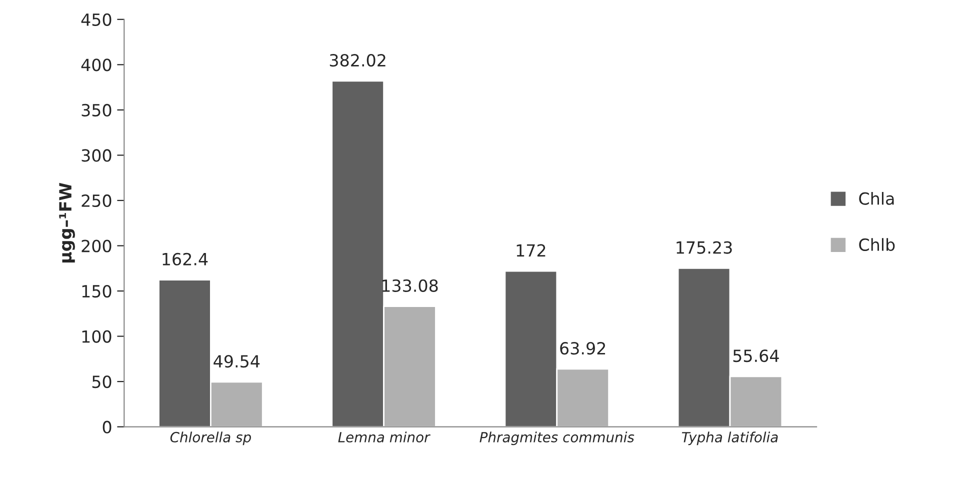 The height and width of the screenshot is (485, 955). I want to click on x-tick-label: Phragmites communis, so click(557, 439).